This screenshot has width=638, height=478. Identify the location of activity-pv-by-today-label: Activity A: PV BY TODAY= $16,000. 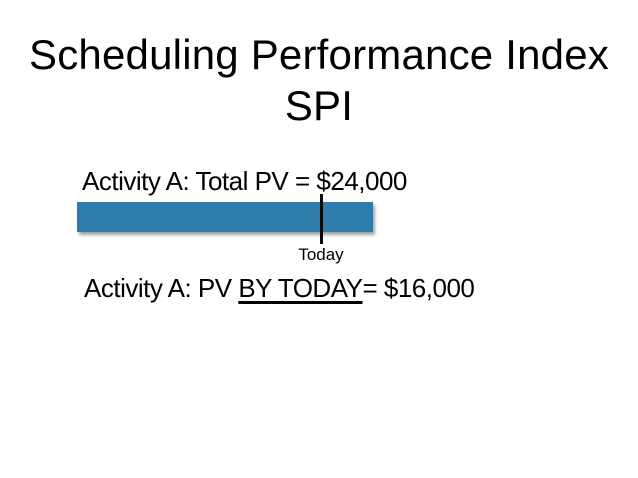
(279, 288).